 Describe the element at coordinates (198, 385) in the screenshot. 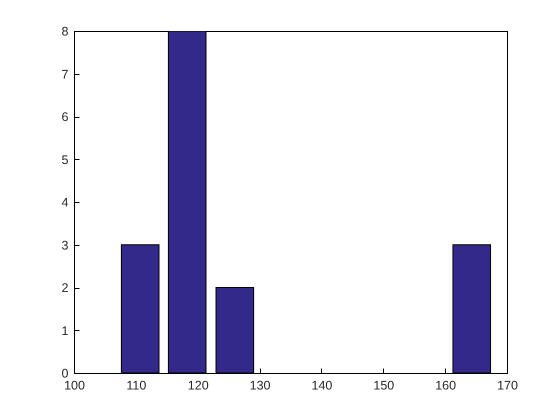

I see `x-tick-label: 120` at that location.